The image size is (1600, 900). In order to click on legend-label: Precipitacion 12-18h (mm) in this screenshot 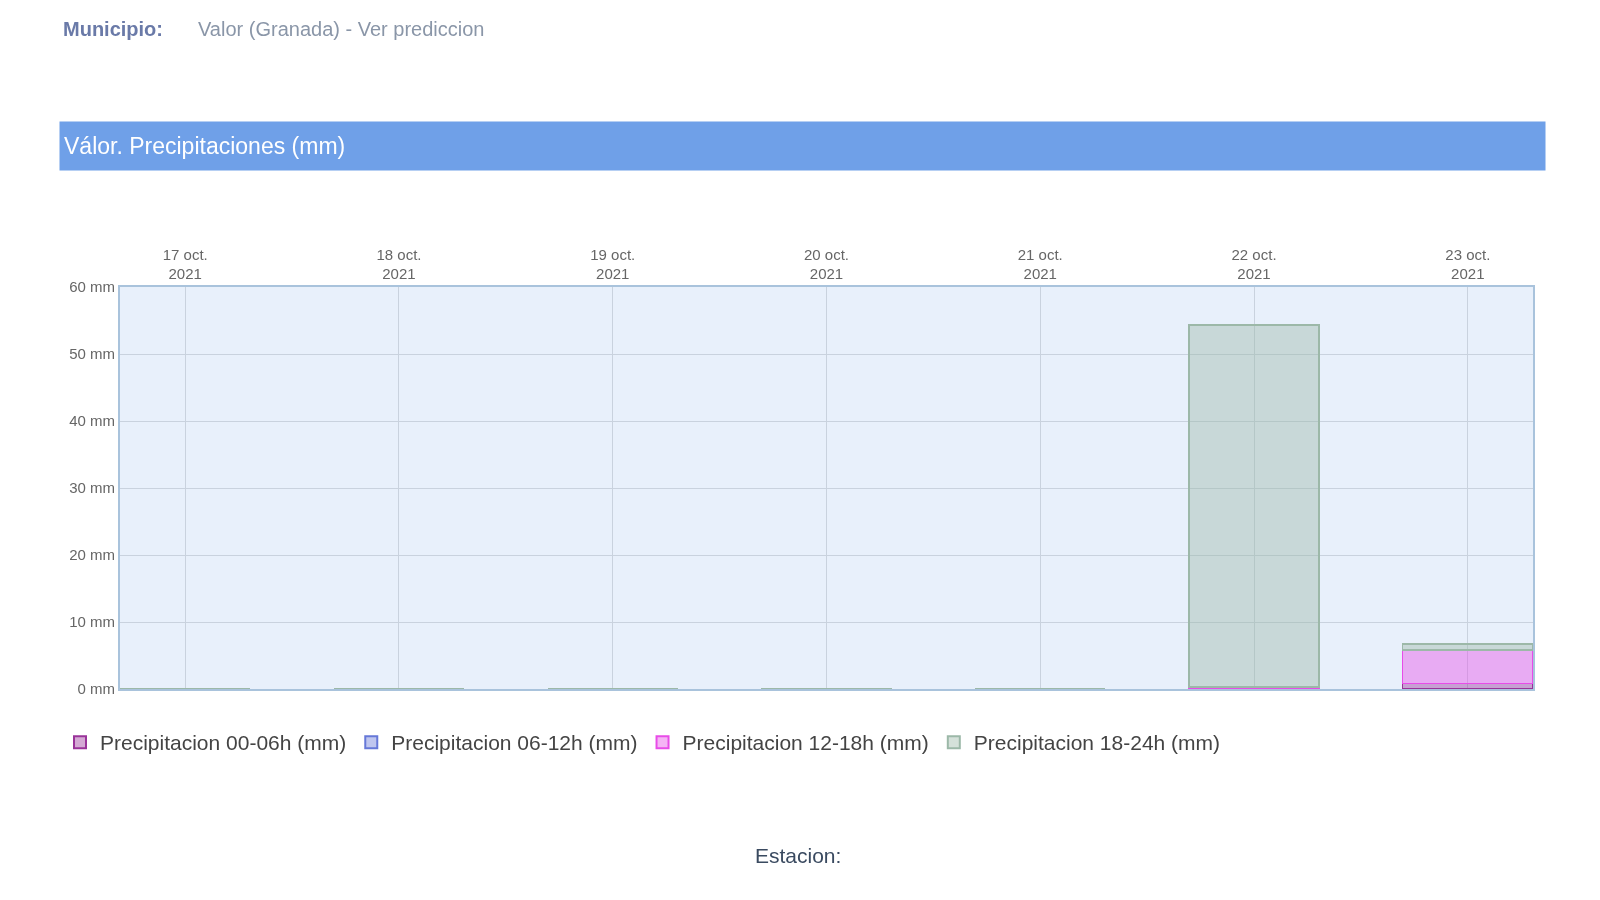, I will do `click(805, 743)`.